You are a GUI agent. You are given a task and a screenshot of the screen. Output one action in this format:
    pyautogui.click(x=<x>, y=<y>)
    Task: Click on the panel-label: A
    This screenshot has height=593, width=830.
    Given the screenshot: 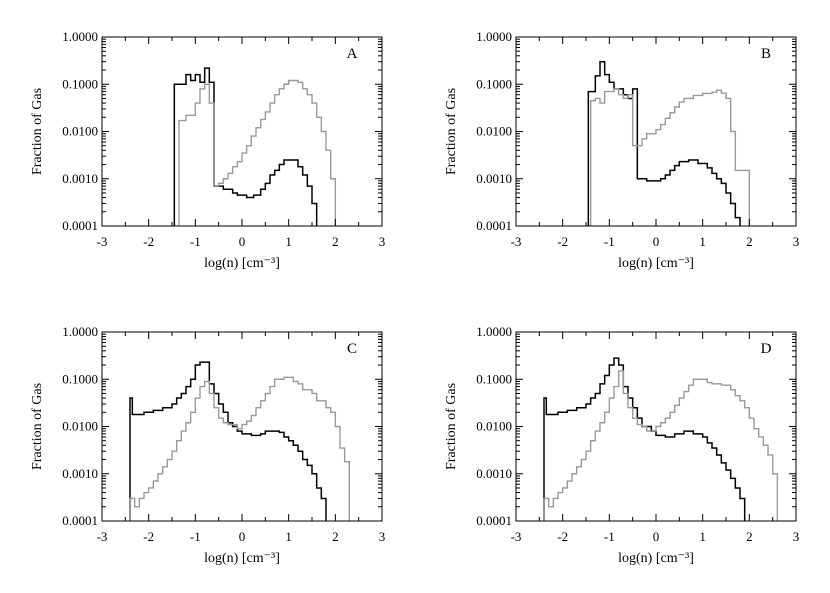 What is the action you would take?
    pyautogui.click(x=352, y=54)
    